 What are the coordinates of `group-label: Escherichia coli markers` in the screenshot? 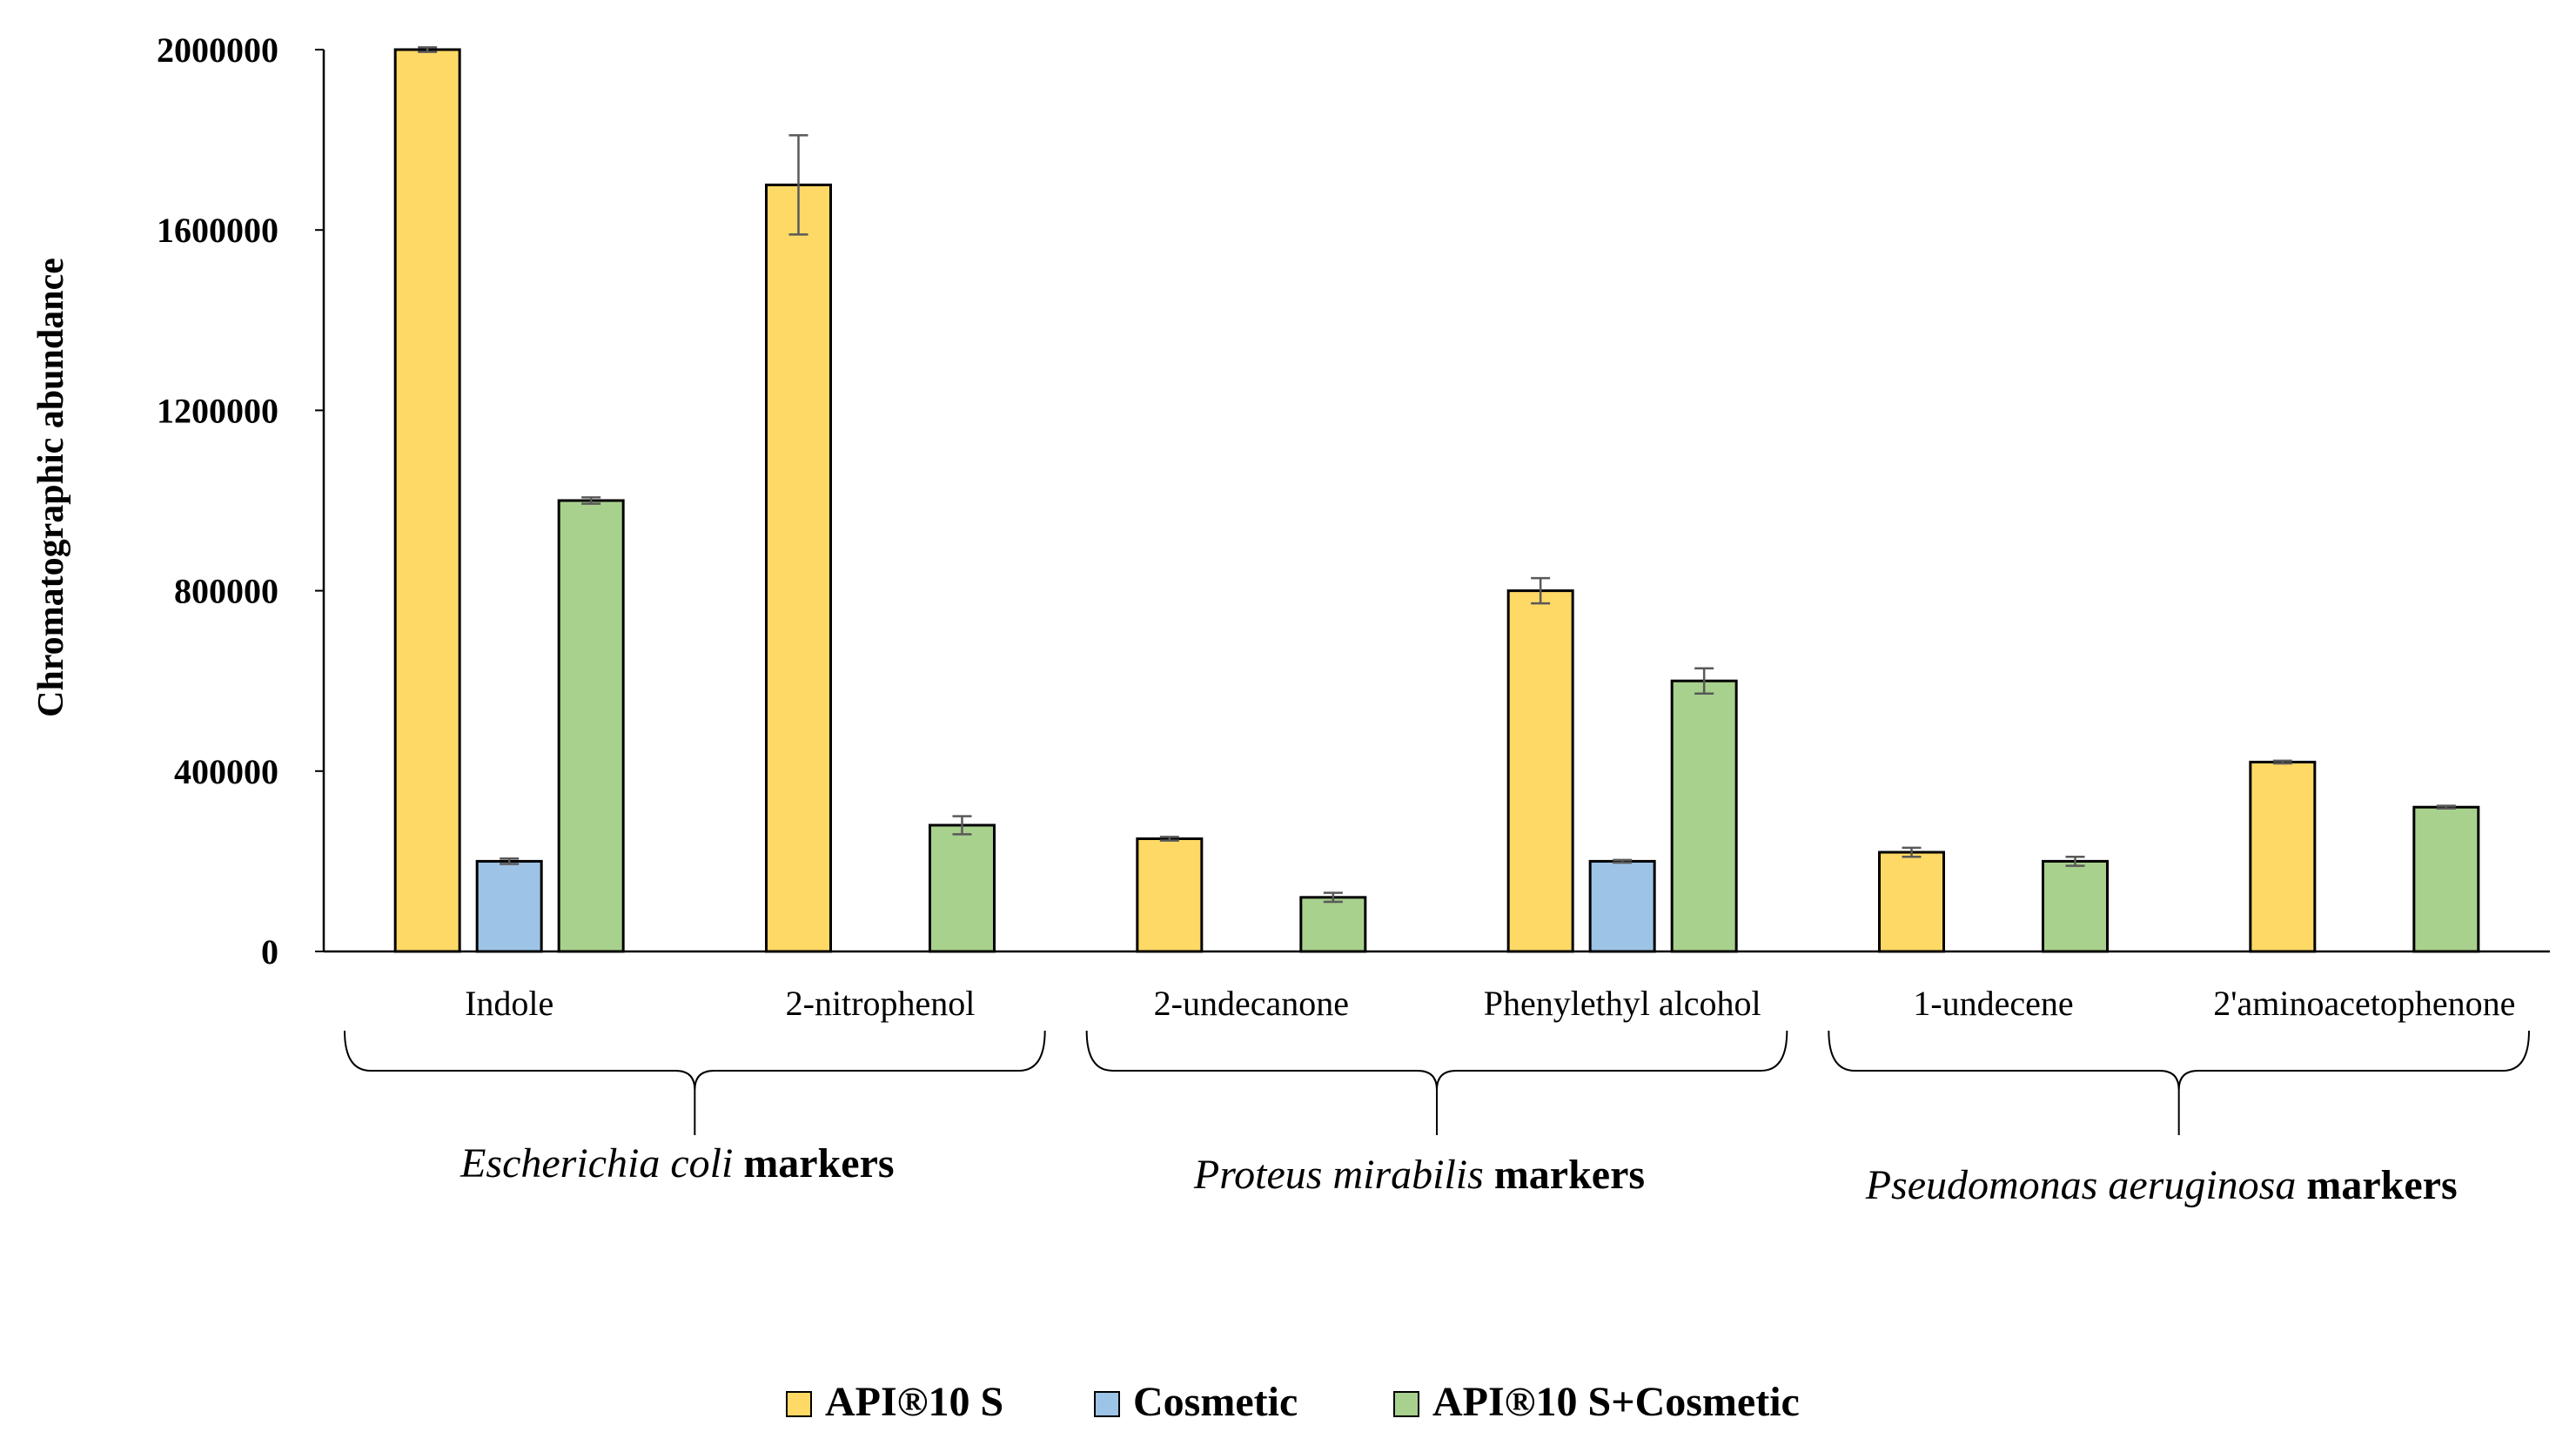 It's located at (677, 1163).